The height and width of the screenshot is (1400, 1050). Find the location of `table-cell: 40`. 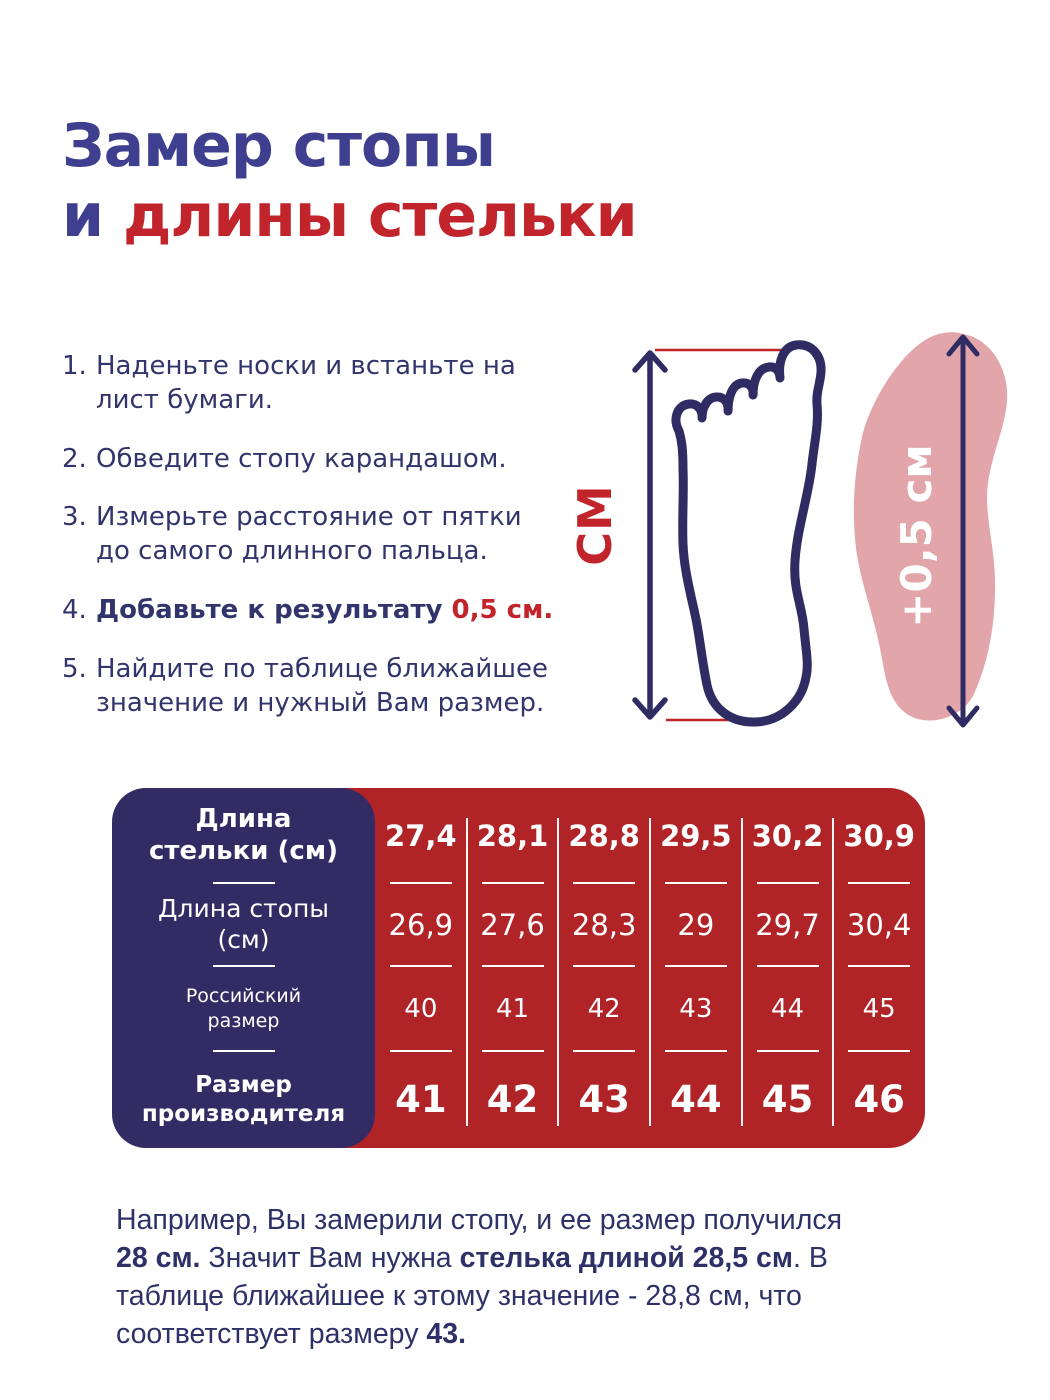

table-cell: 40 is located at coordinates (421, 1008).